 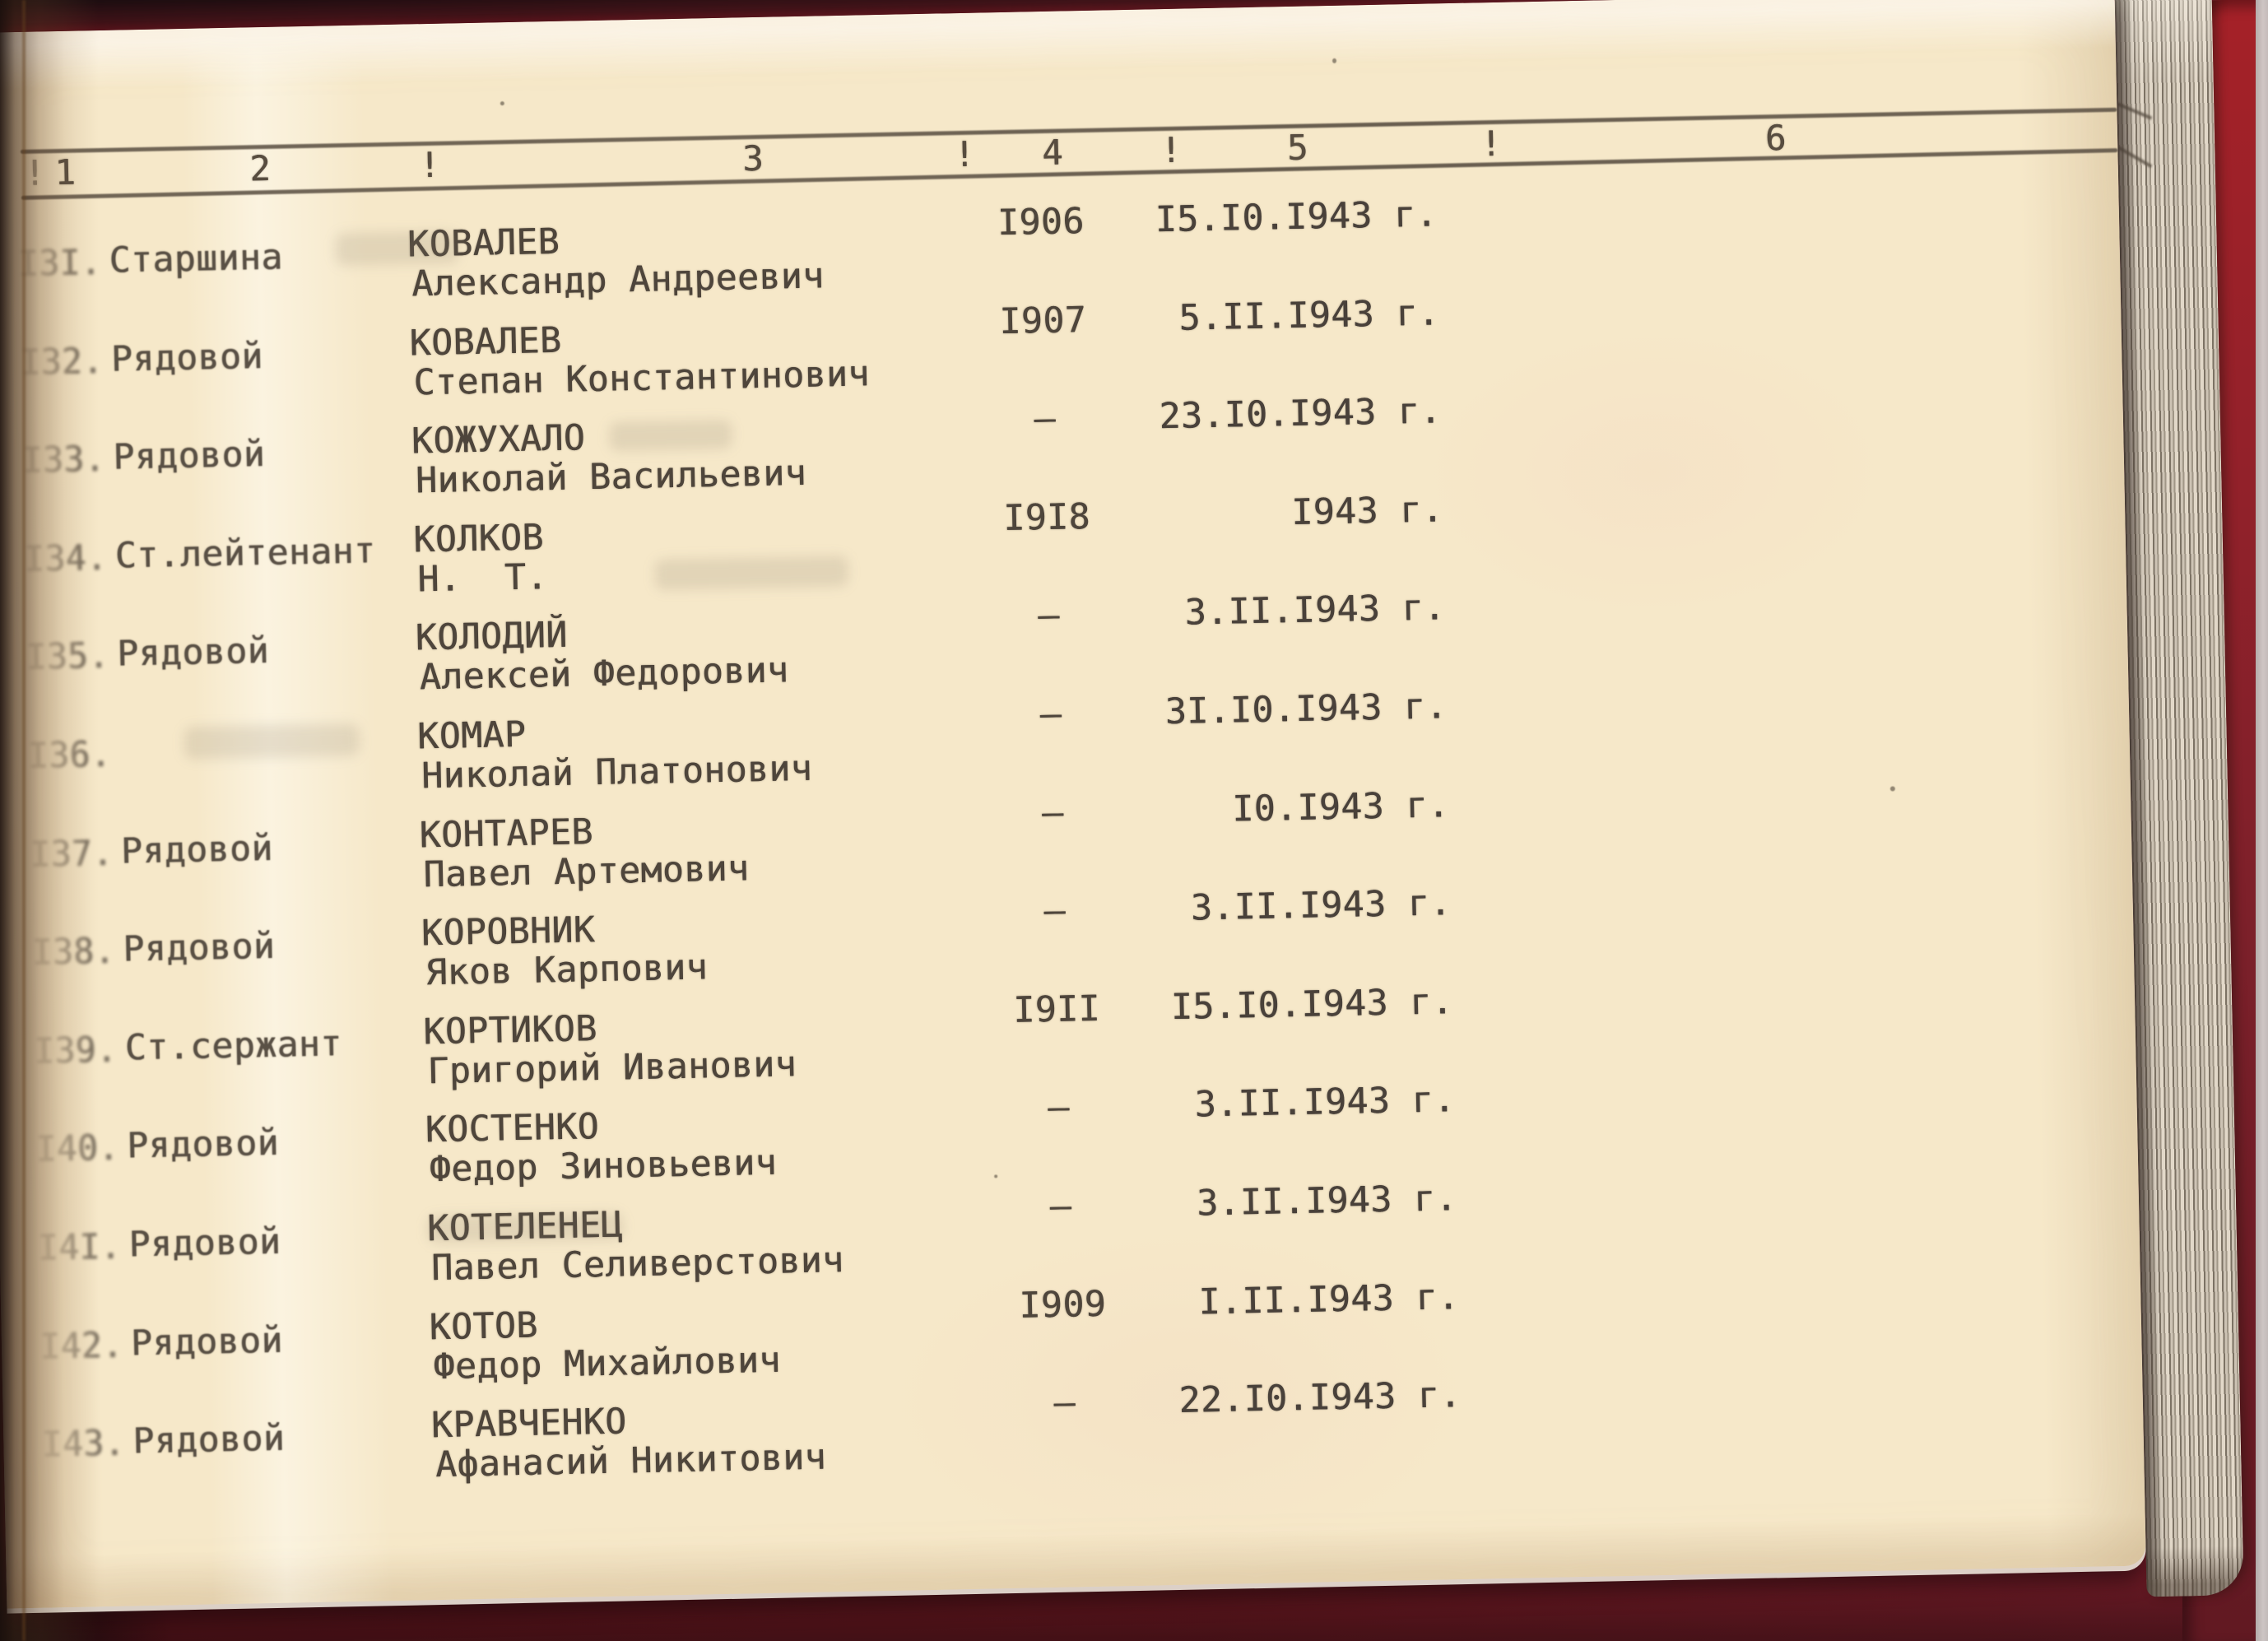 I want to click on surname: КОРОВНИК, so click(x=508, y=932).